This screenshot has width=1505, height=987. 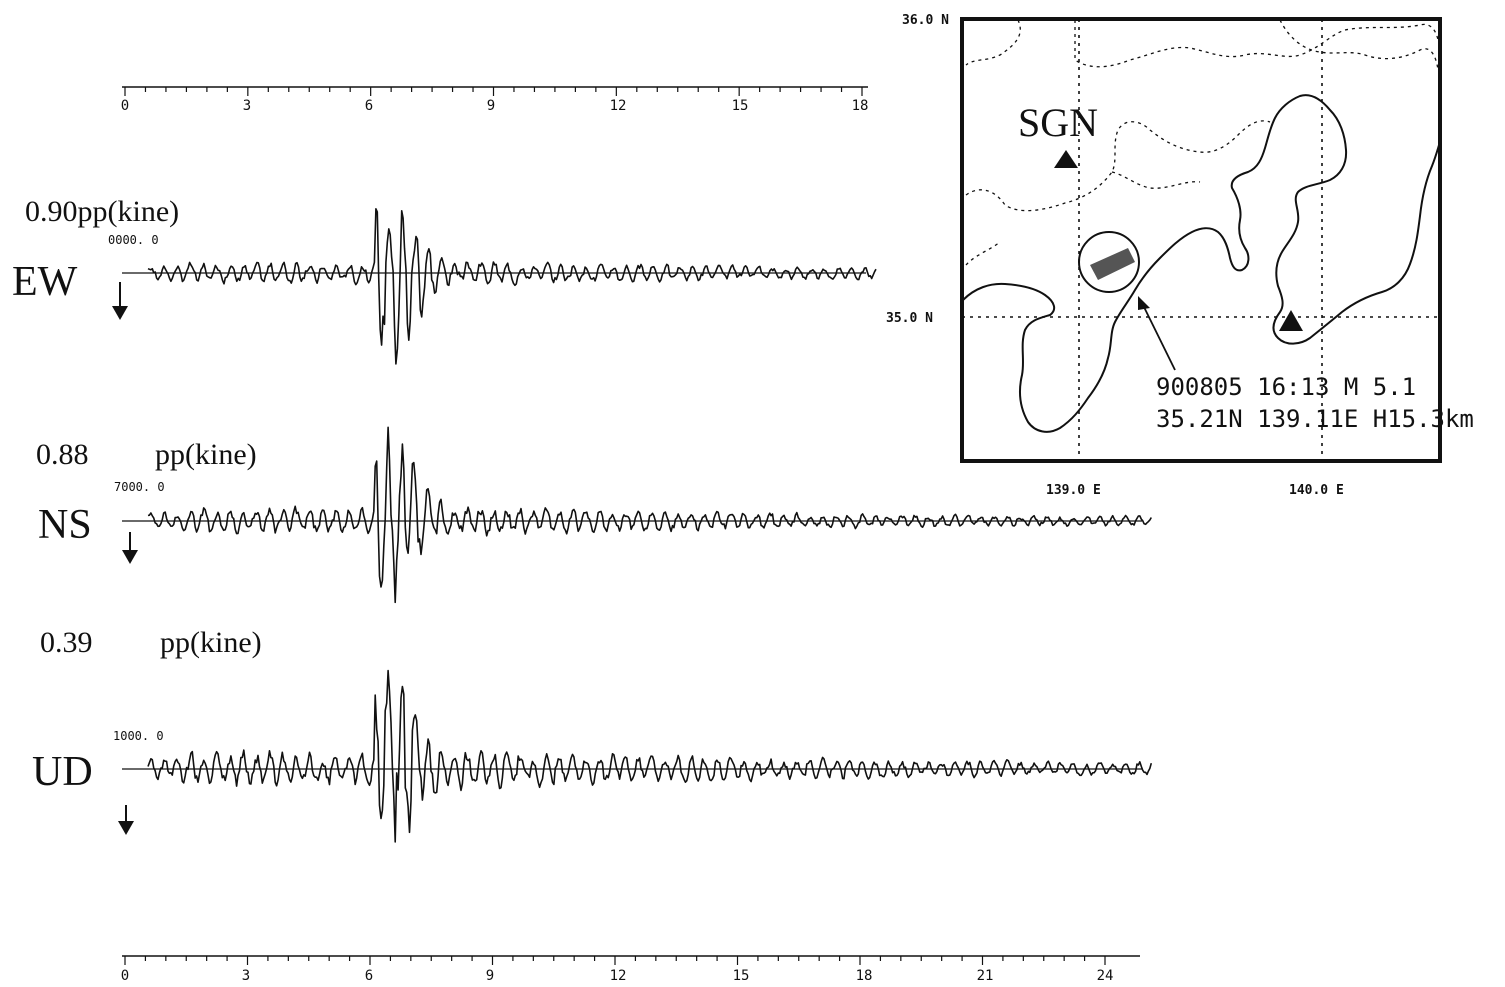 What do you see at coordinates (630, 969) in the screenshot?
I see `bottom-time-axis: 0 3 6 9 12 15 18 21 24` at bounding box center [630, 969].